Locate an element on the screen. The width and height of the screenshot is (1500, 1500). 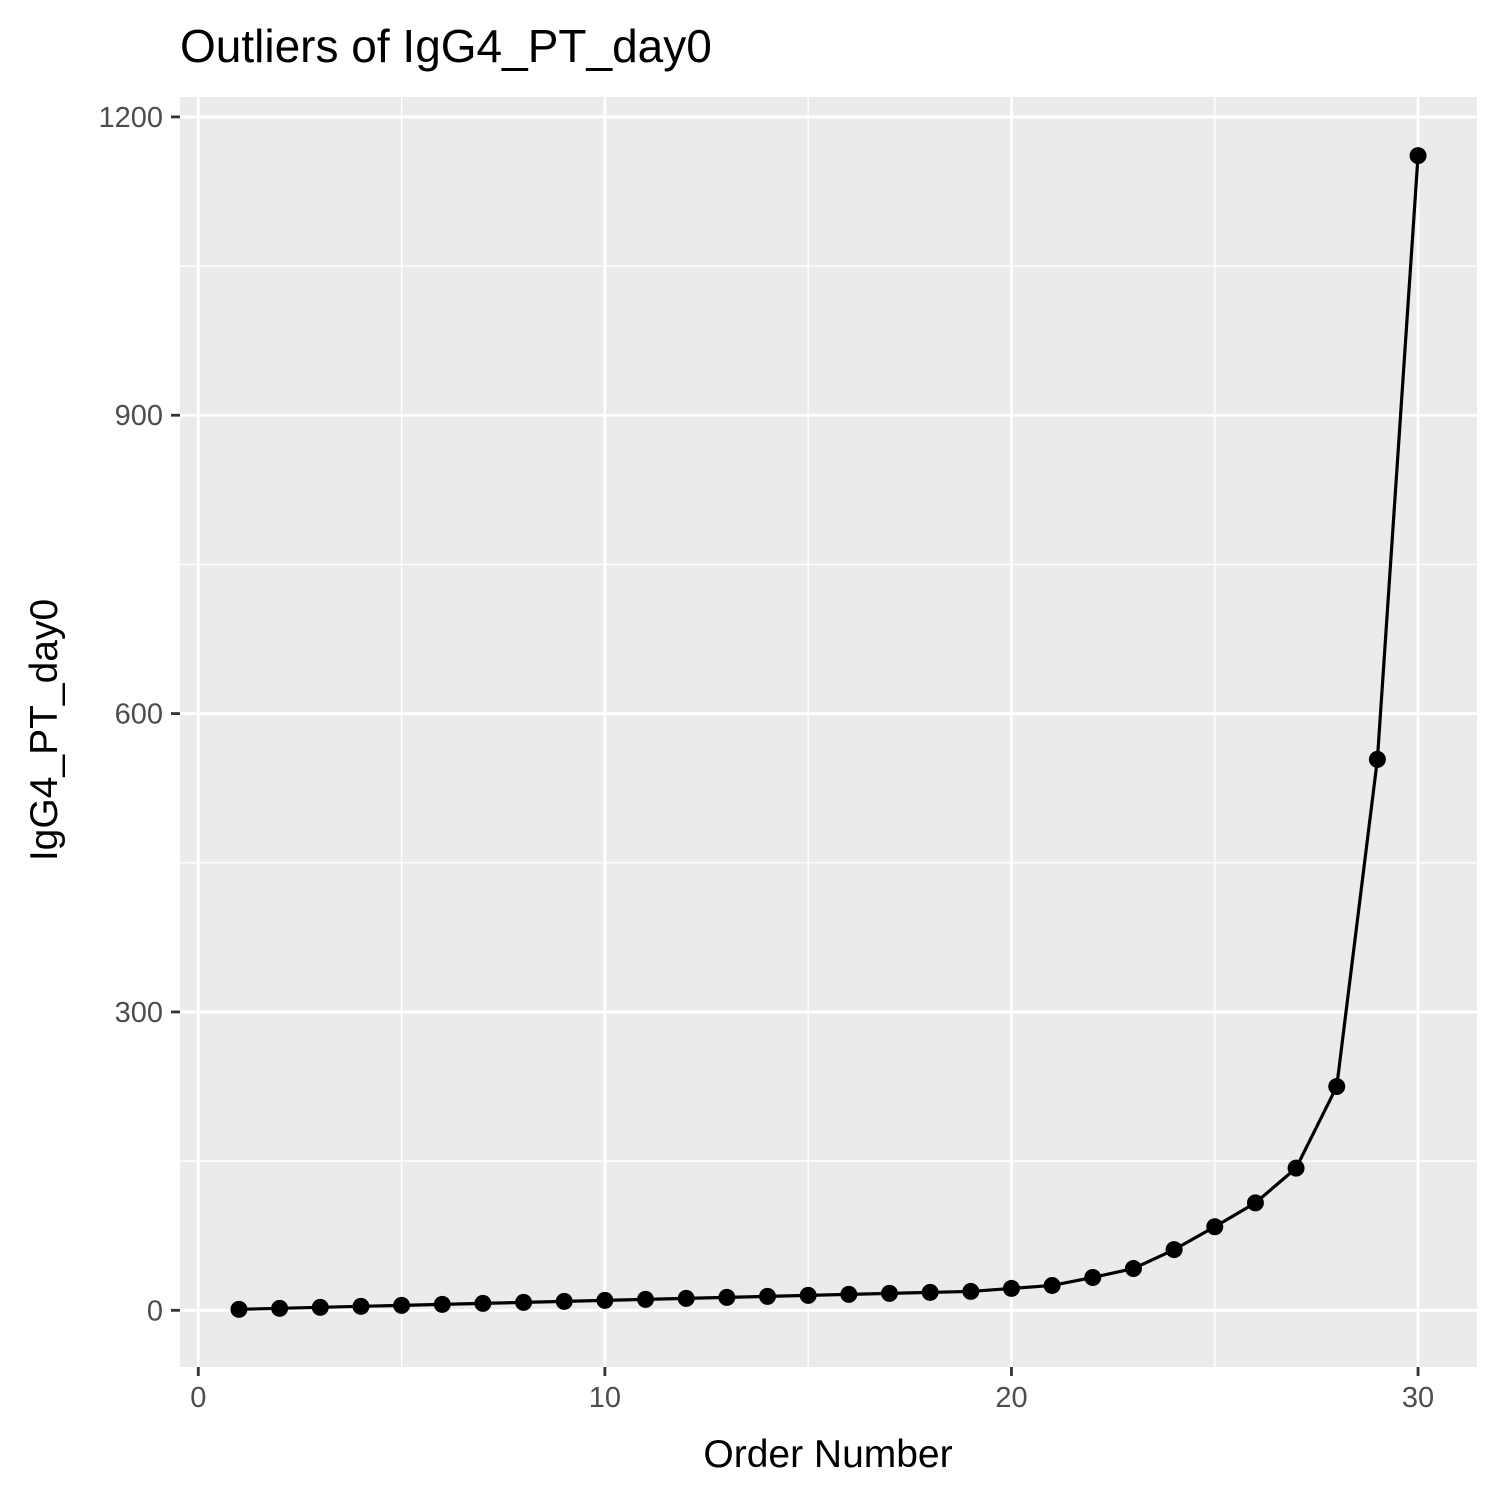
x-tick-label: 10 is located at coordinates (605, 1398).